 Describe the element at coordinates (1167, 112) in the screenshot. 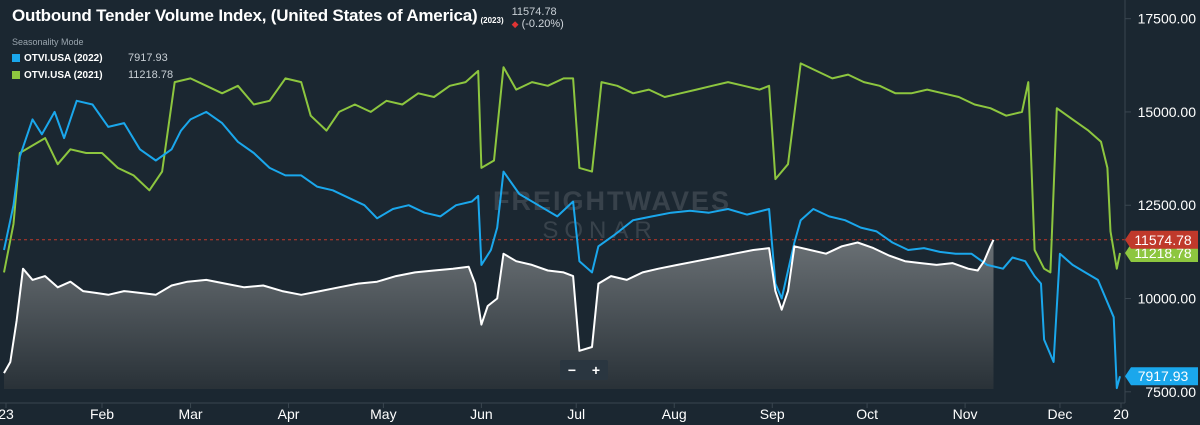

I see `y-tick-label: 15000.00` at that location.